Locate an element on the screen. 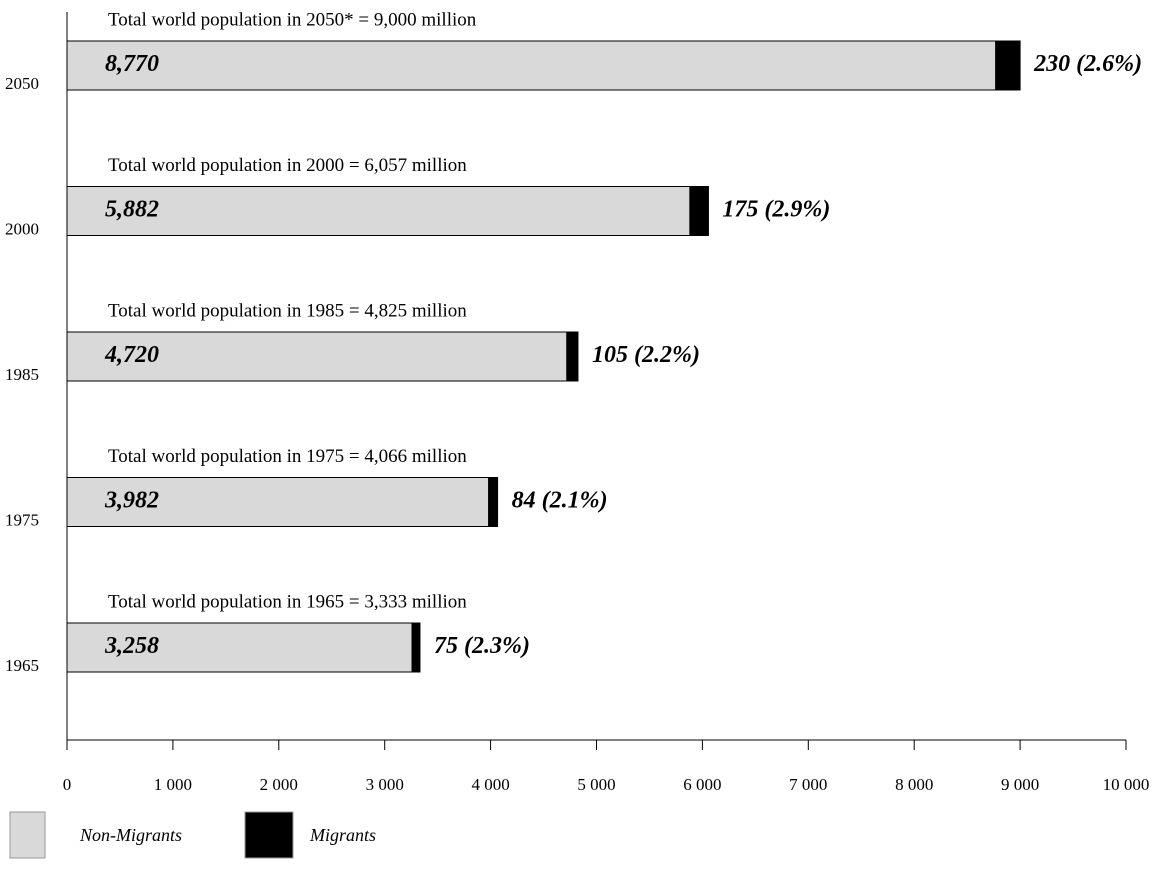 The width and height of the screenshot is (1162, 888). legend-label: Migrants is located at coordinates (342, 835).